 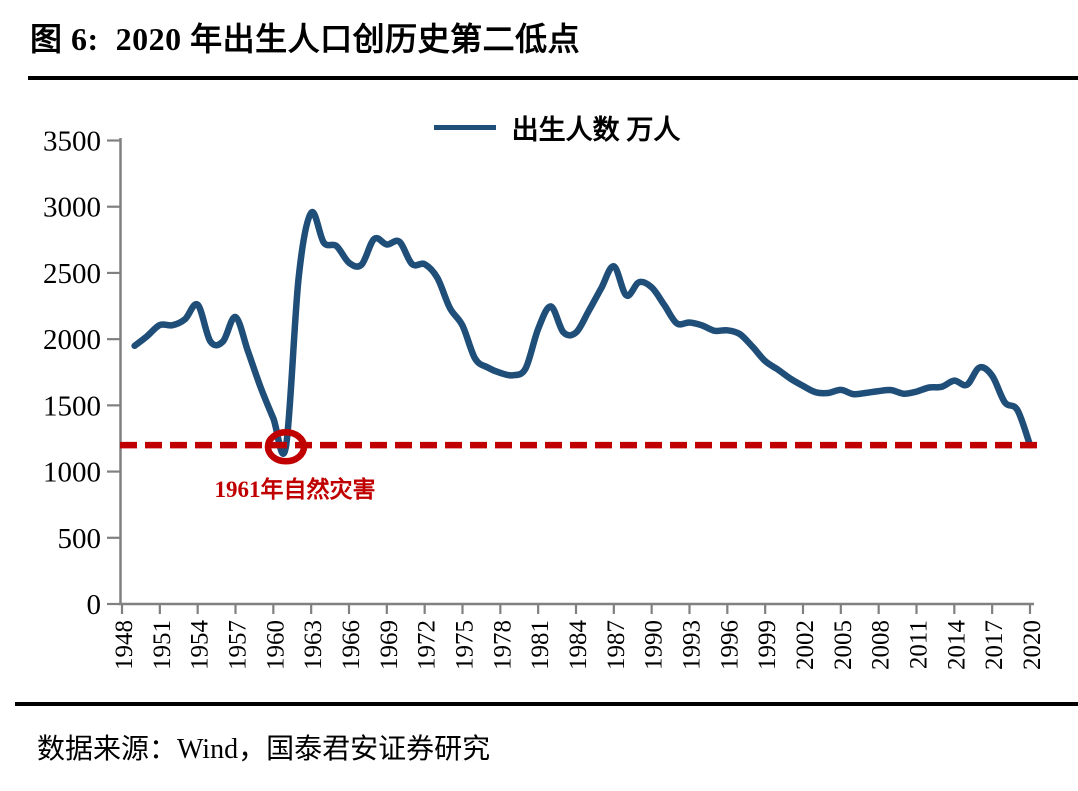 I want to click on x-axis-label: 1978, so click(x=502, y=645).